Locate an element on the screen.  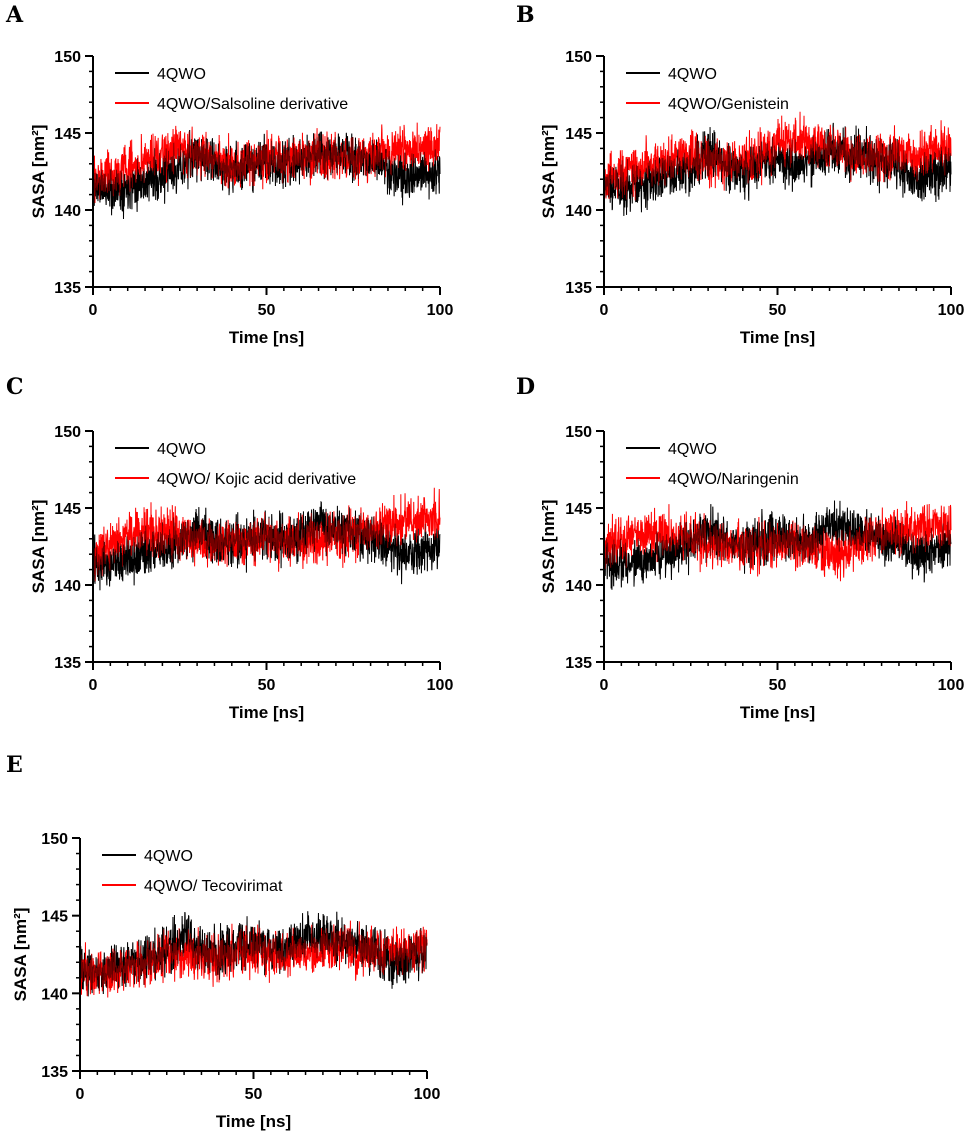
legend-label: 4QWO/Genistein is located at coordinates (728, 104).